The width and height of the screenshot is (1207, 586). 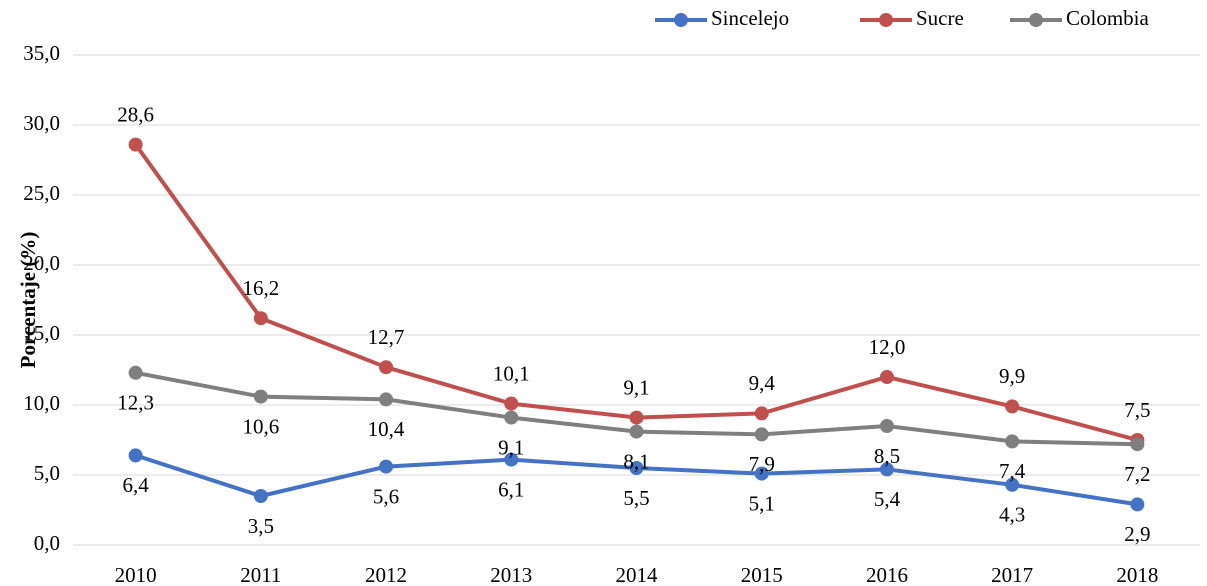 What do you see at coordinates (887, 347) in the screenshot?
I see `data-label: 12,0` at bounding box center [887, 347].